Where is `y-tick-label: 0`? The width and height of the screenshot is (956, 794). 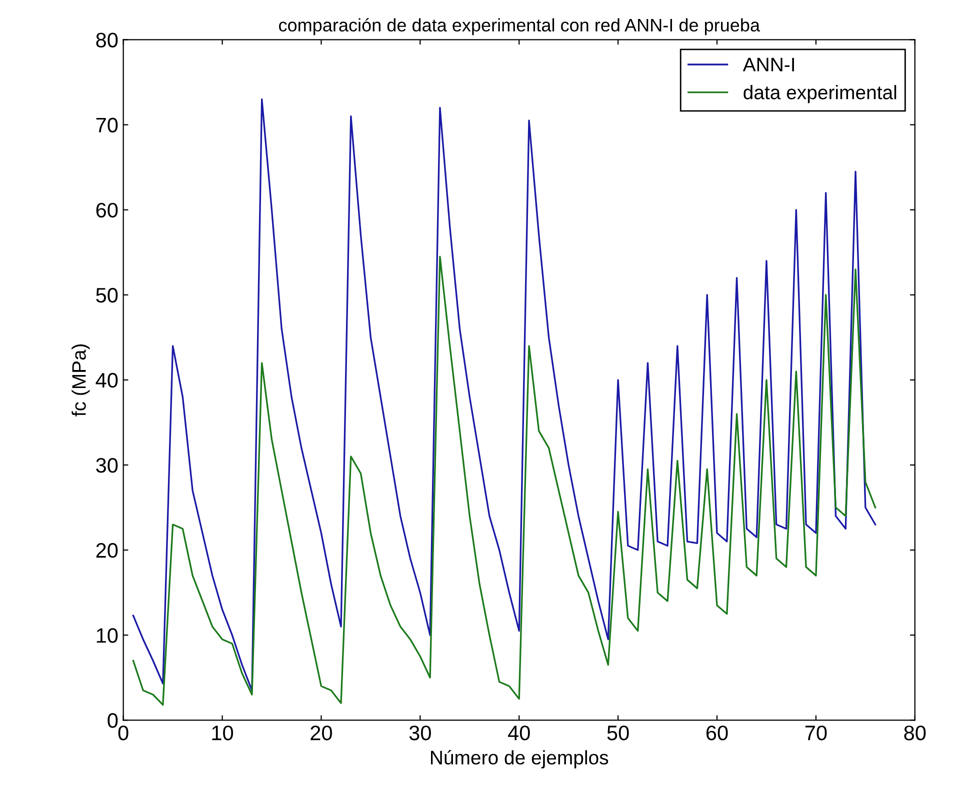 y-tick-label: 0 is located at coordinates (113, 720).